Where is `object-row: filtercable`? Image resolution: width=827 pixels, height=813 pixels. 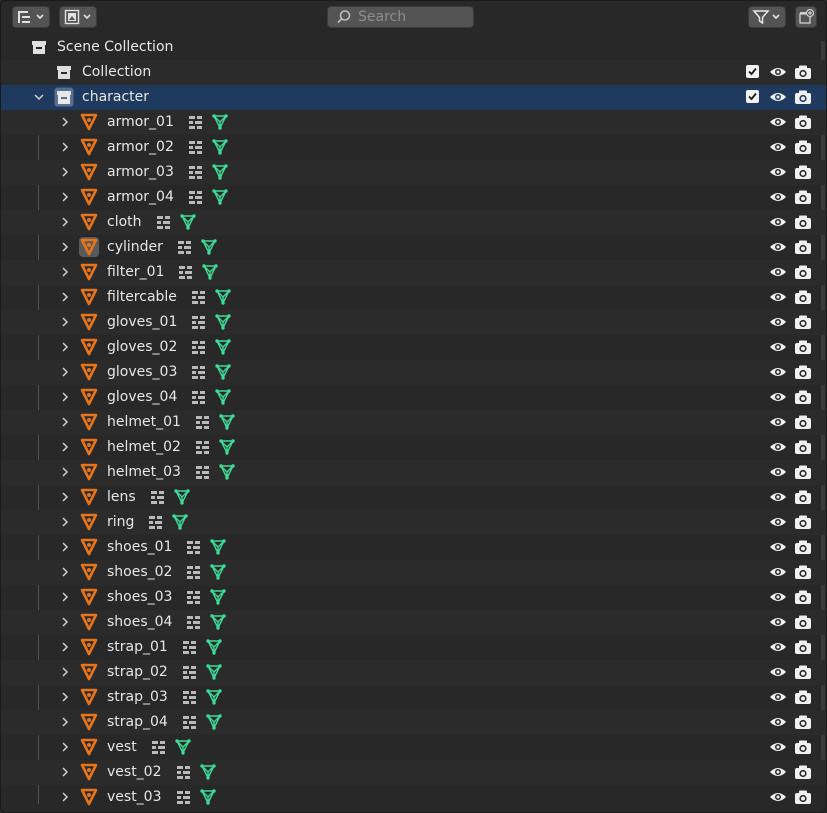 object-row: filtercable is located at coordinates (413, 297).